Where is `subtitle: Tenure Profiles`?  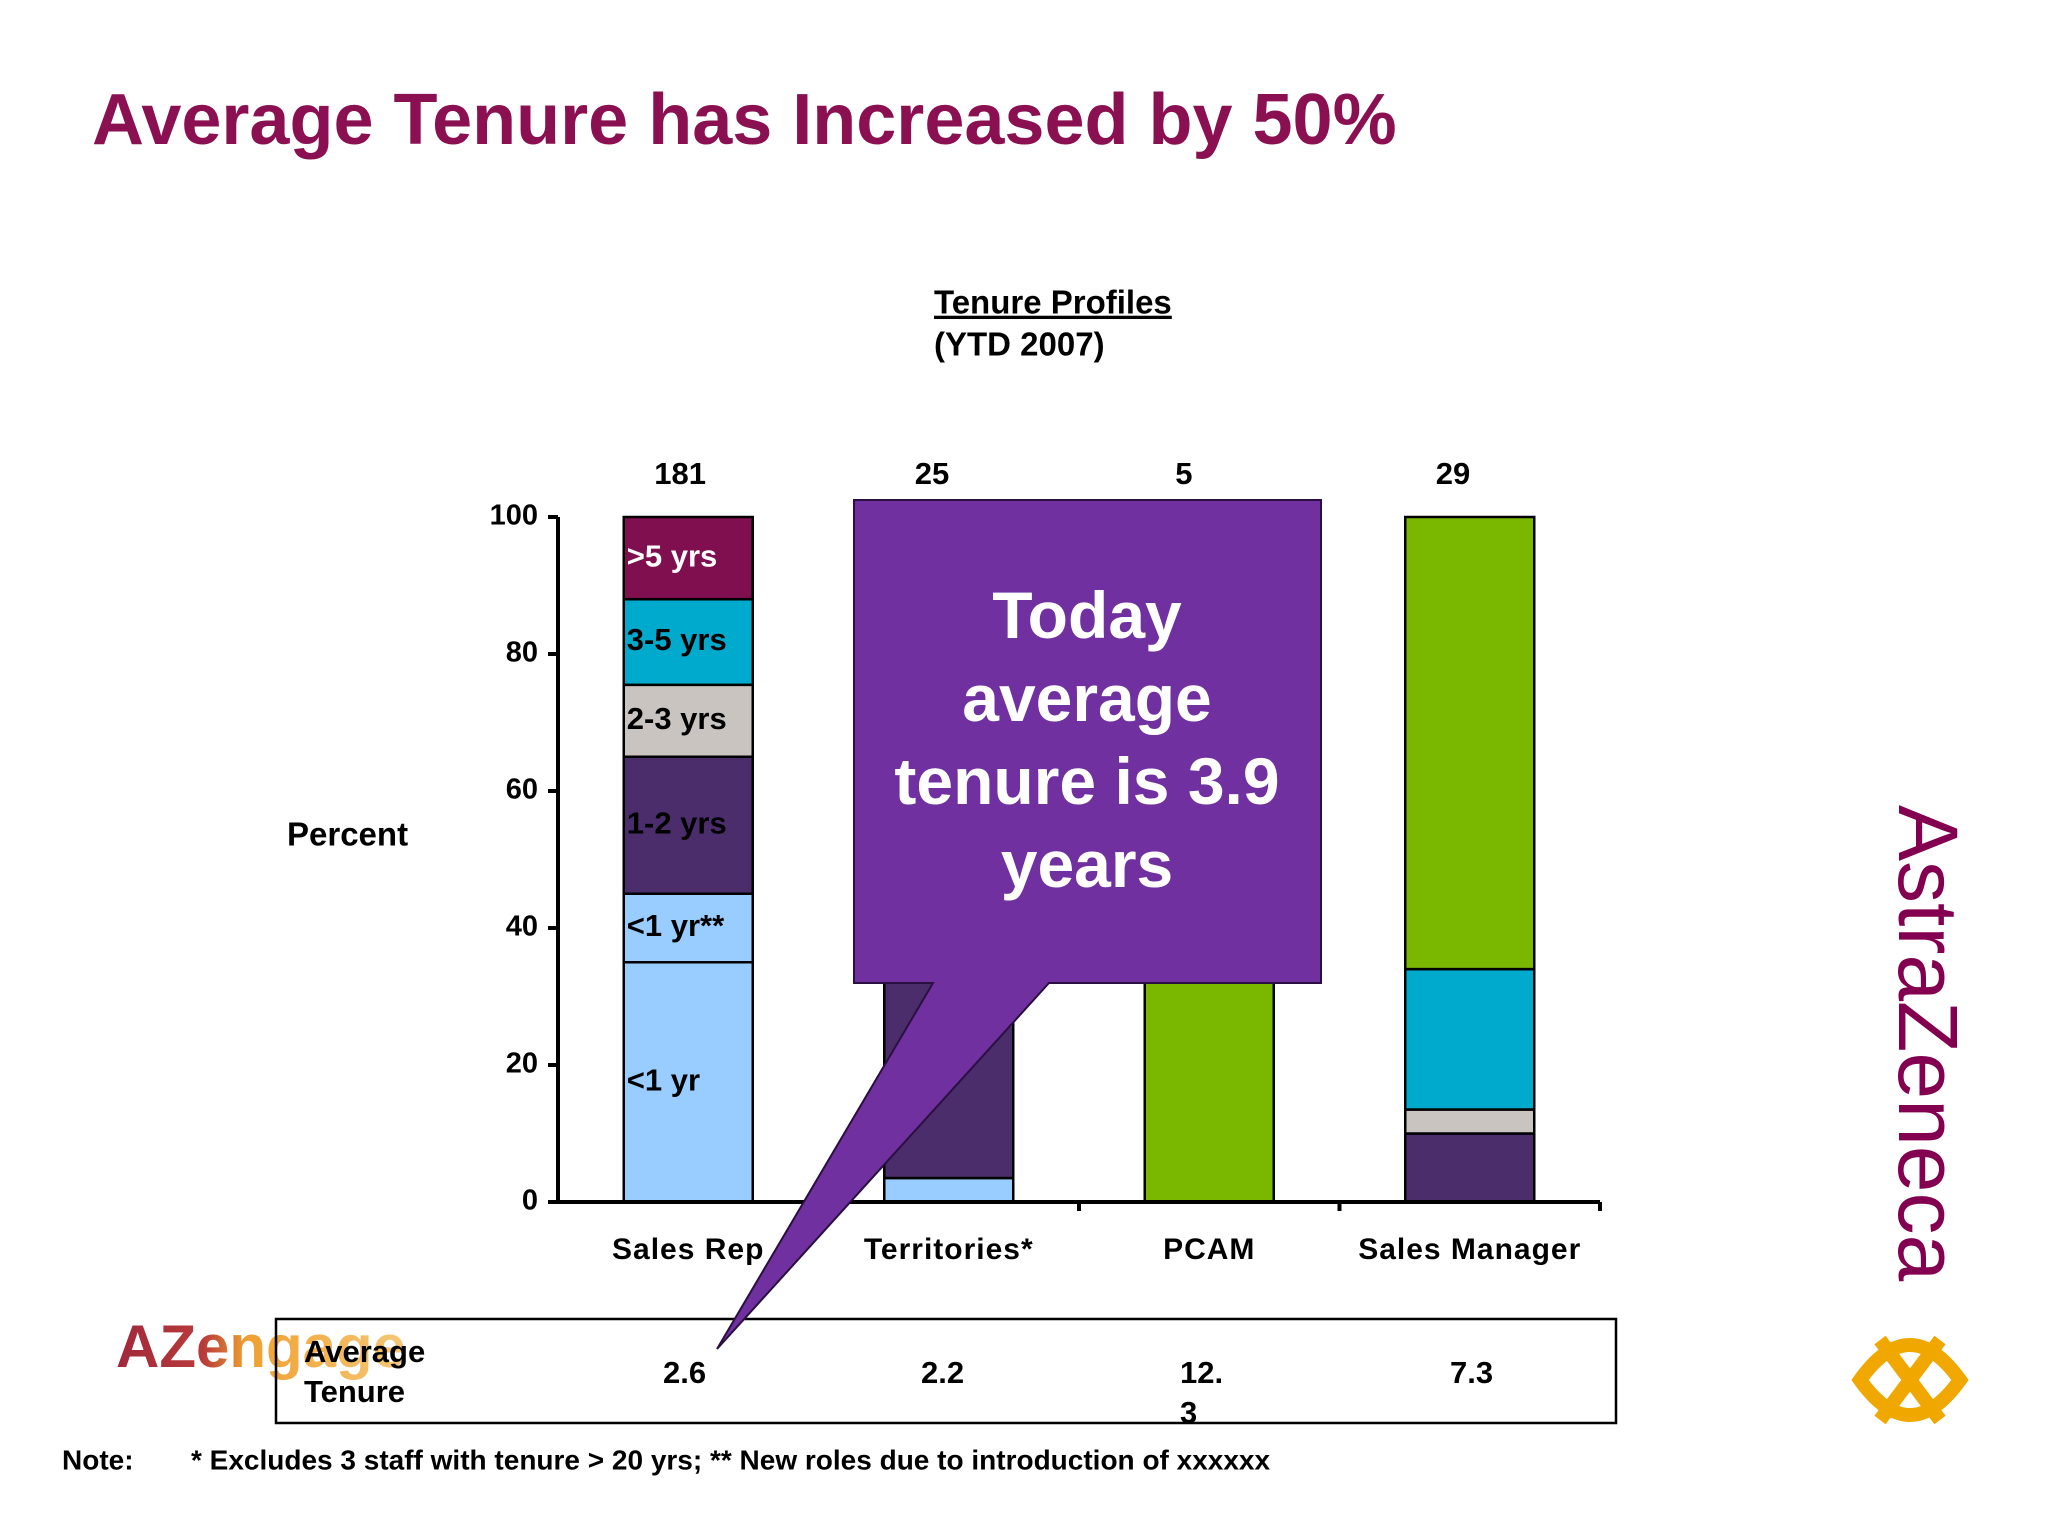
subtitle: Tenure Profiles is located at coordinates (1053, 302).